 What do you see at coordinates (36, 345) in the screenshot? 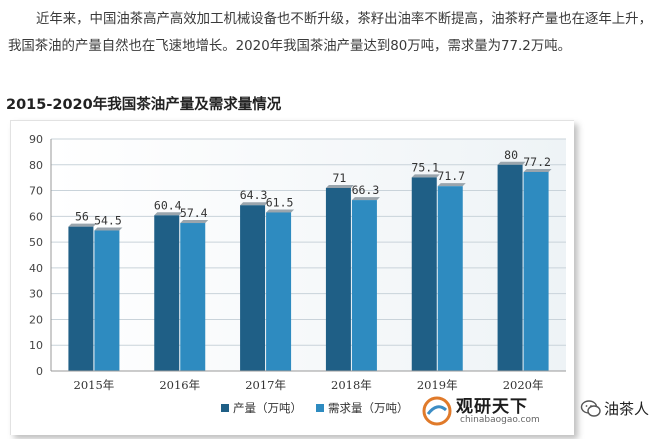
I see `y-tick-label: 10` at bounding box center [36, 345].